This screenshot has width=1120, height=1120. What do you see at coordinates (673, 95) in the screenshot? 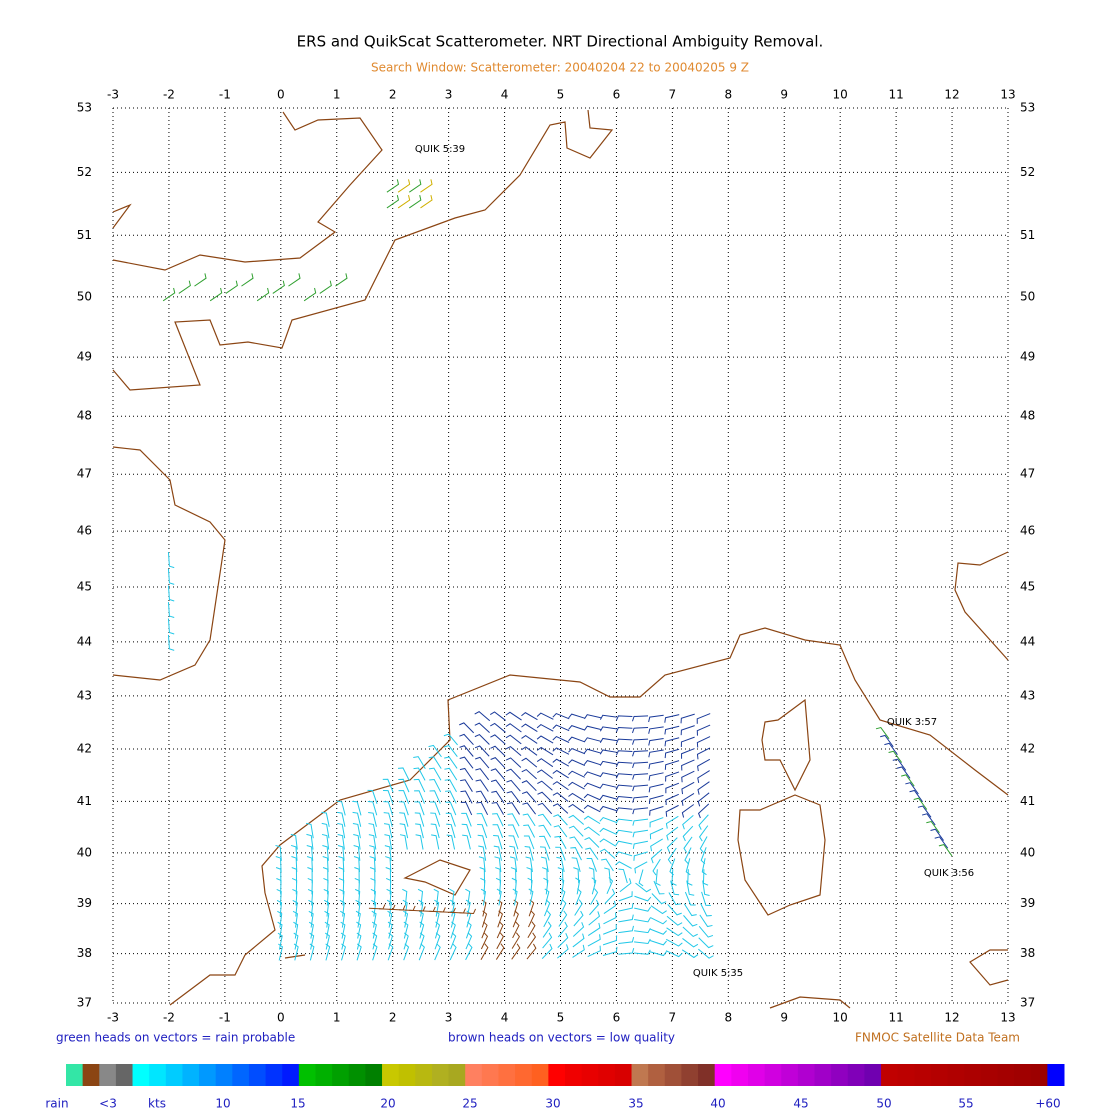
I see `x-tick-label: 7` at bounding box center [673, 95].